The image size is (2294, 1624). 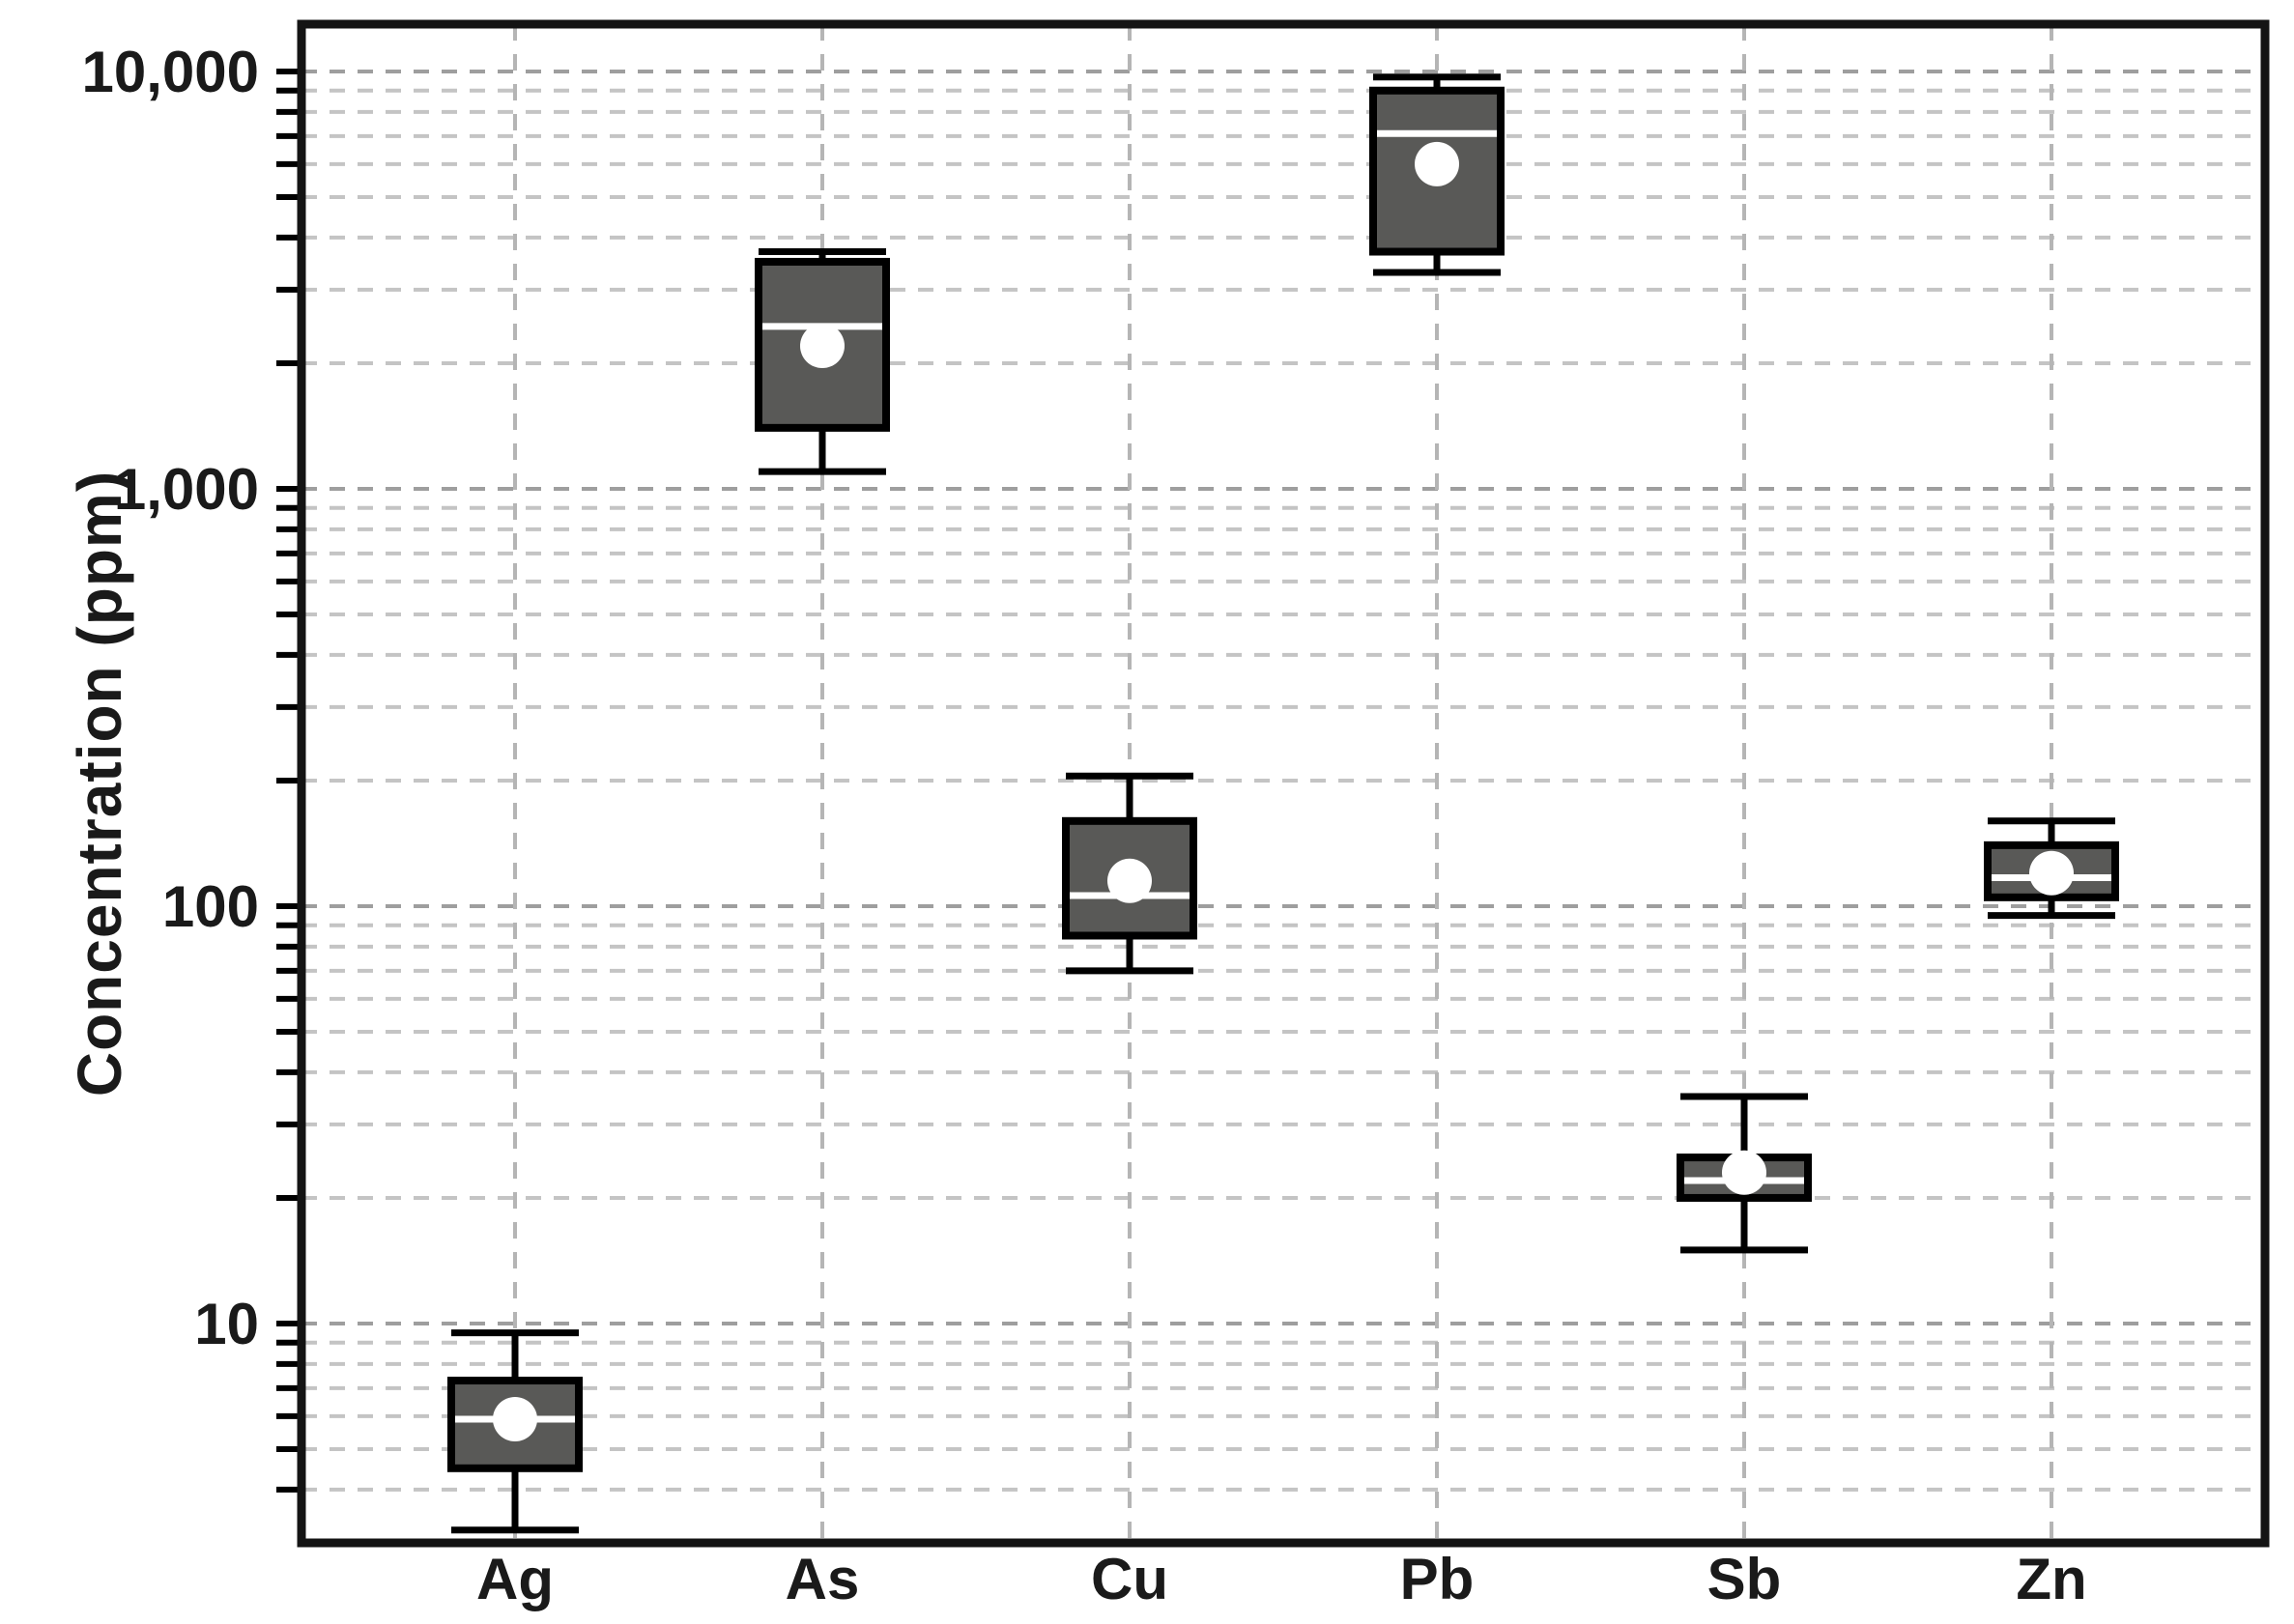 I want to click on svg-text: Zn, so click(x=2051, y=1579).